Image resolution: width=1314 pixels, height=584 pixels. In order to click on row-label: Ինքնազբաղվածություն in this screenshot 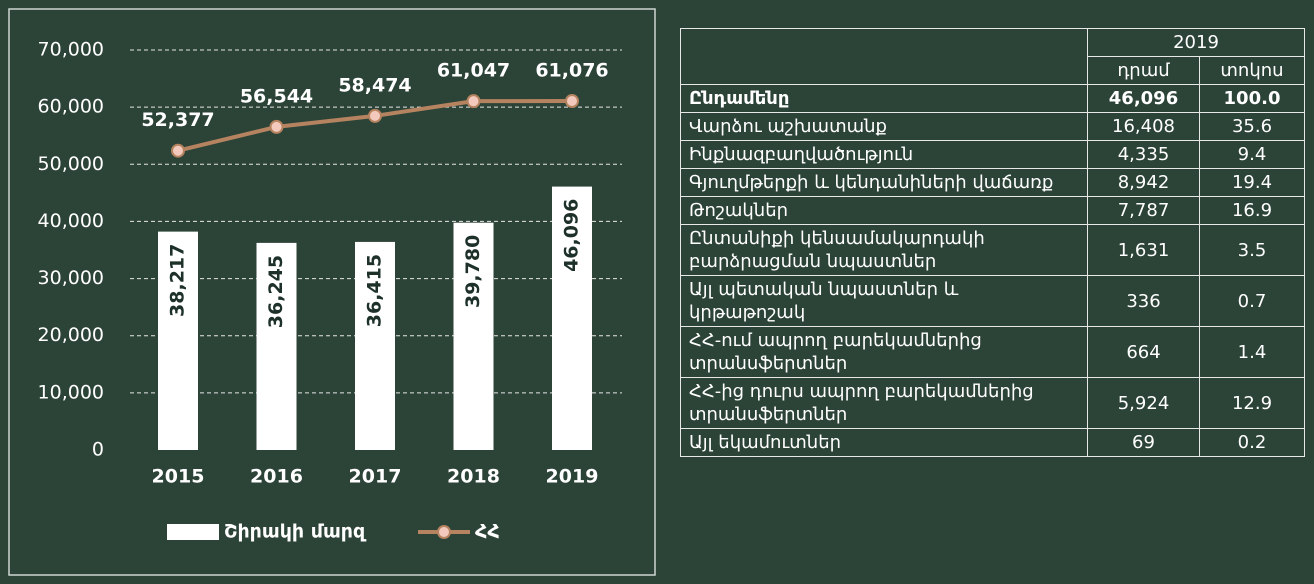, I will do `click(884, 154)`.